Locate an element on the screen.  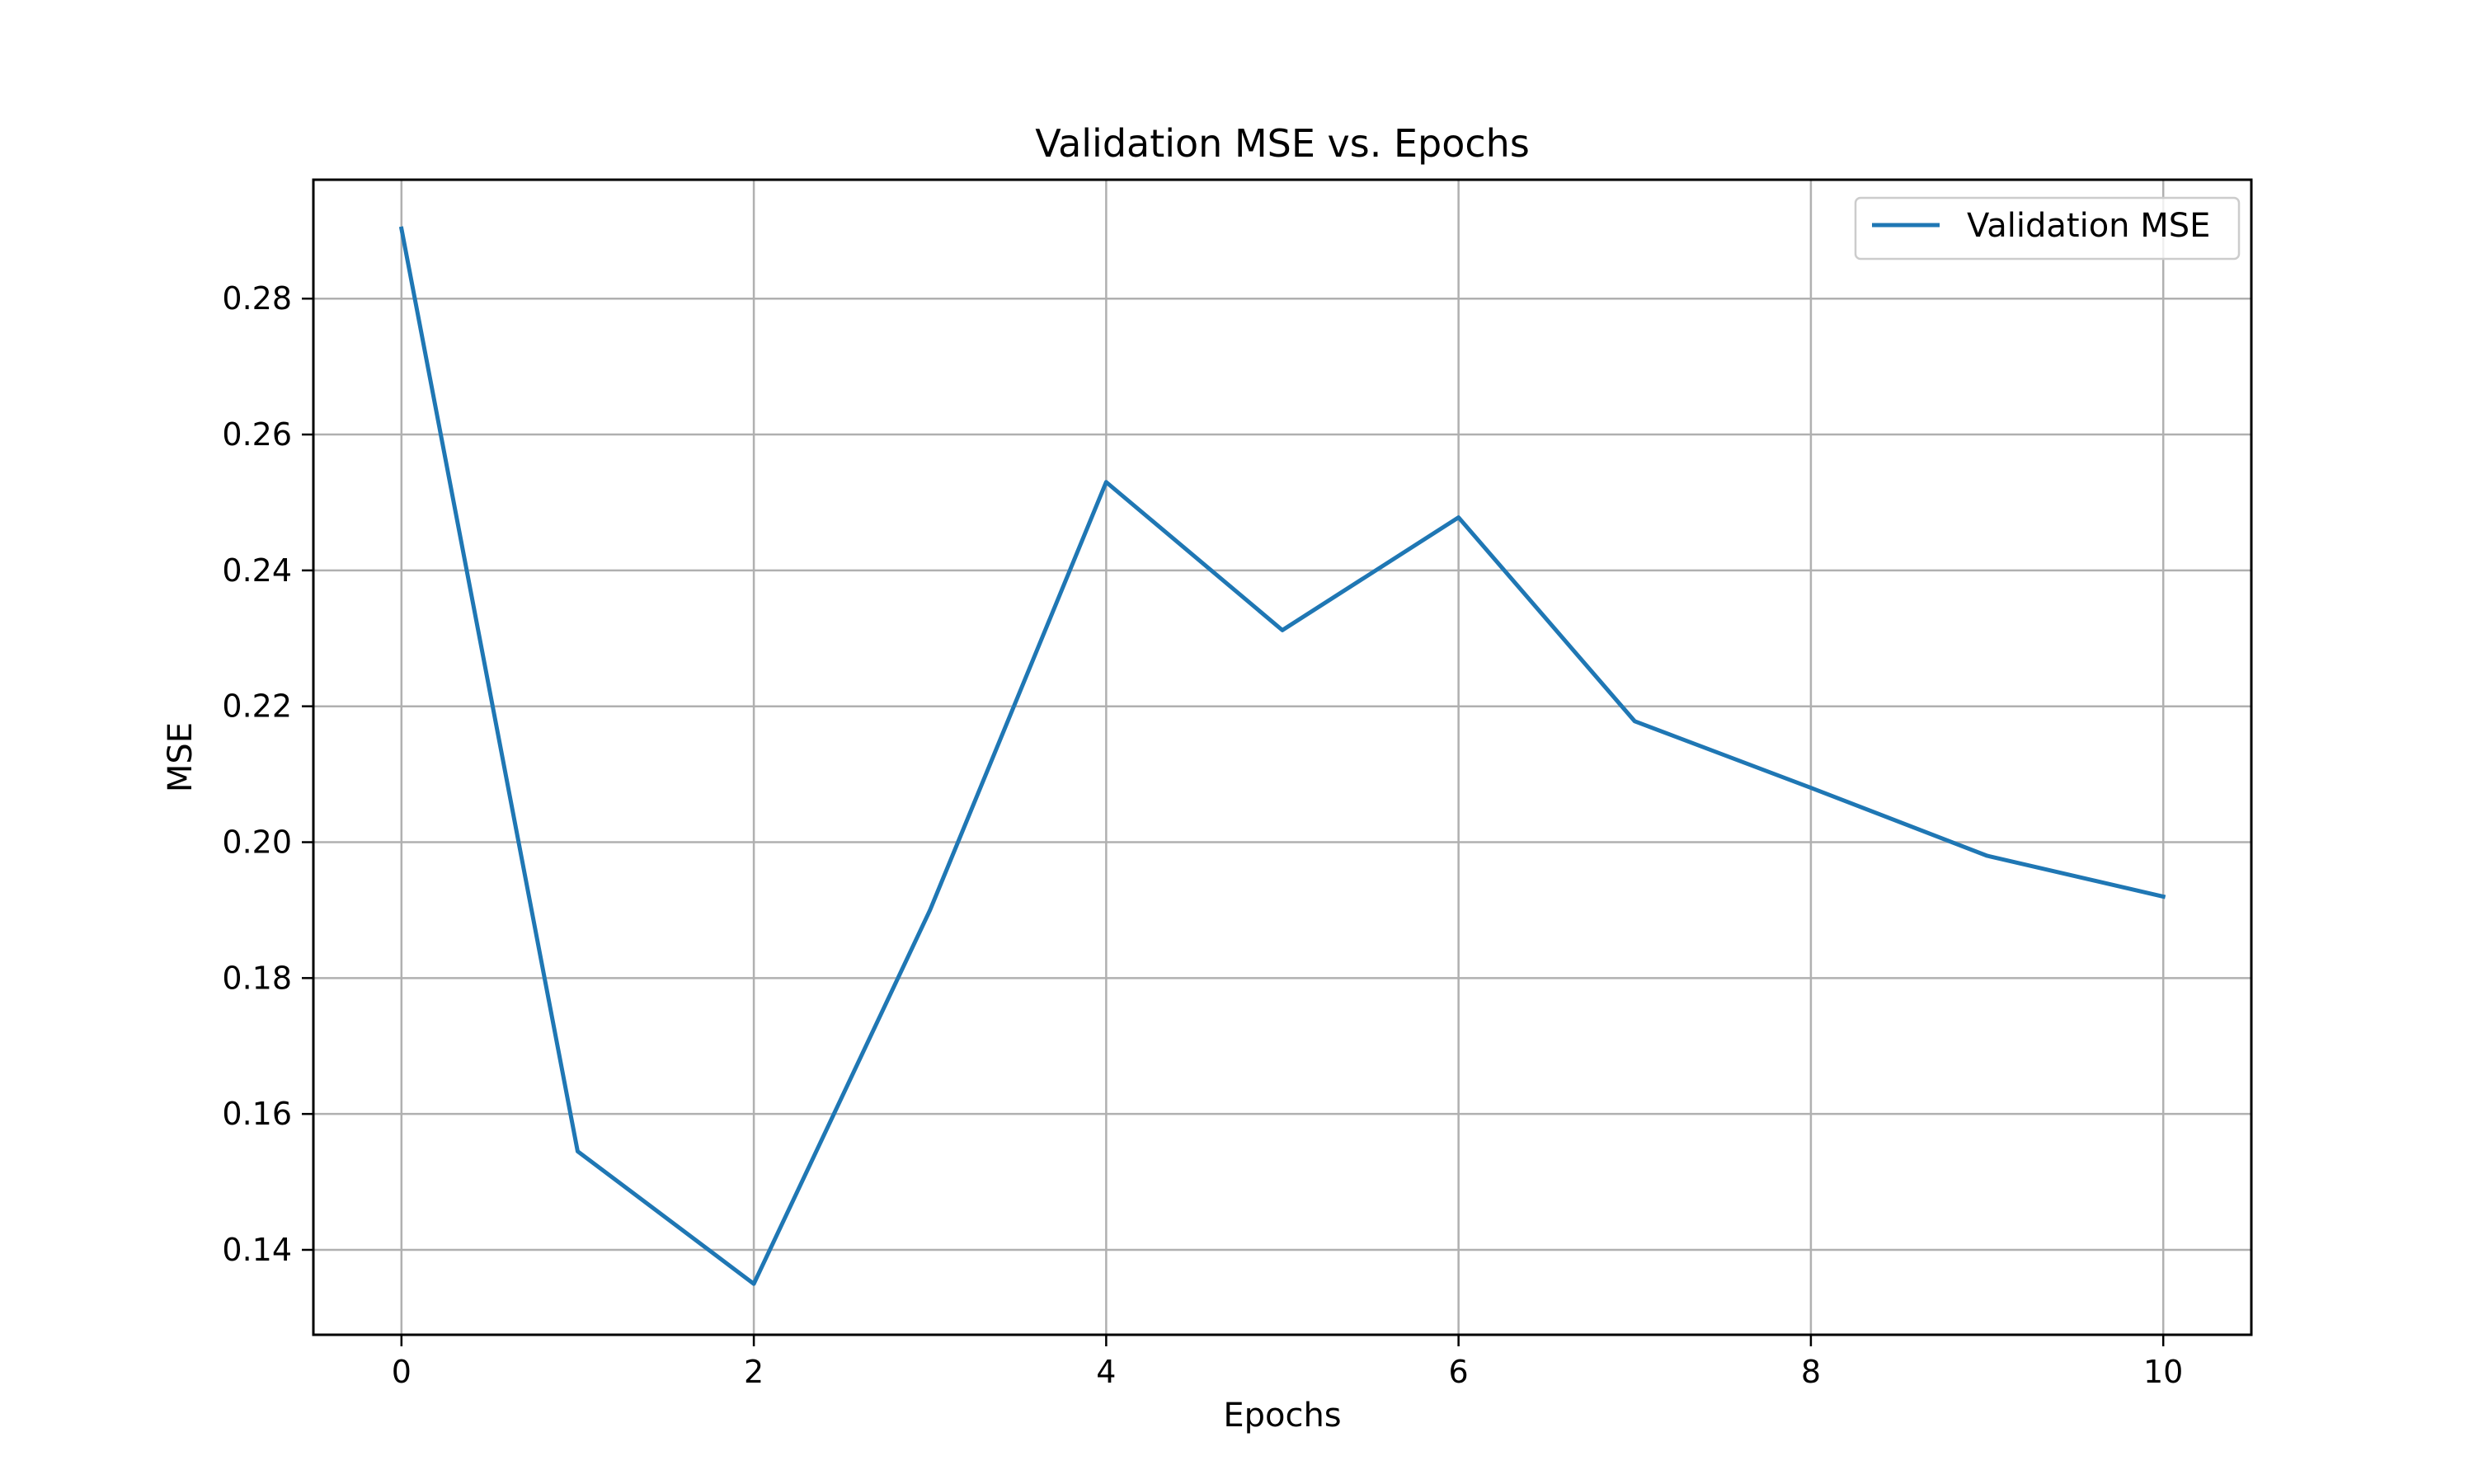
x-tick-label: 10 is located at coordinates (2163, 1372).